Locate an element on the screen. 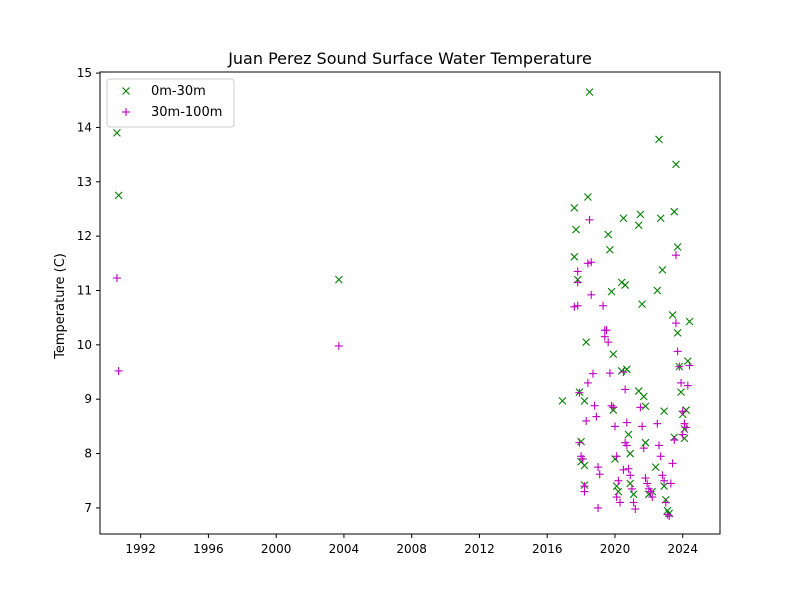 Image resolution: width=800 pixels, height=600 pixels. y-tick-label: 11 is located at coordinates (84, 290).